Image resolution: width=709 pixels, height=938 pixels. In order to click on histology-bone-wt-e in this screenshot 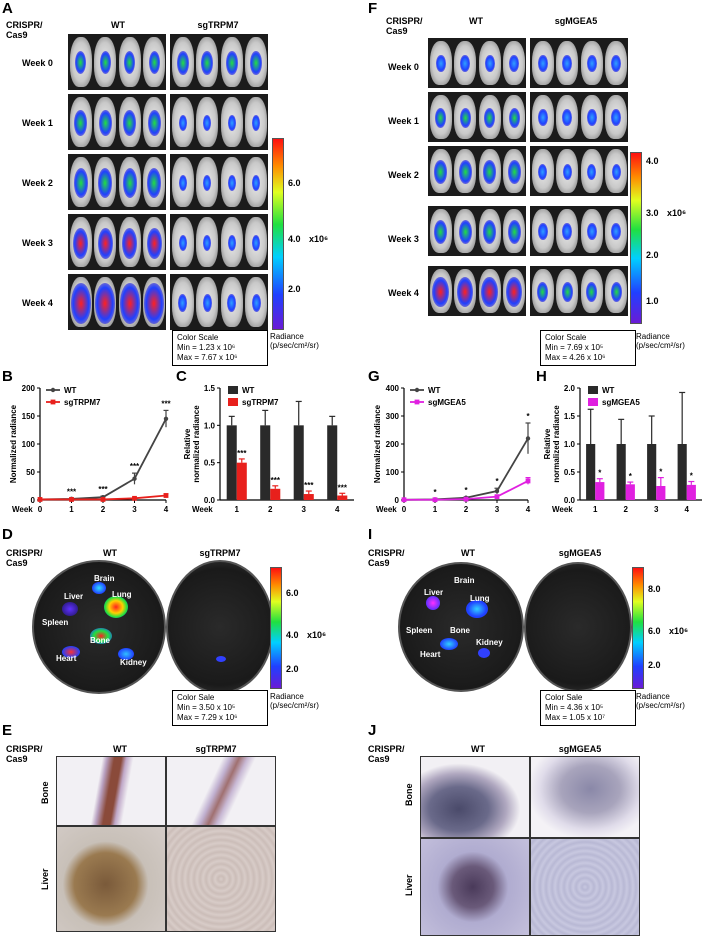, I will do `click(111, 791)`.